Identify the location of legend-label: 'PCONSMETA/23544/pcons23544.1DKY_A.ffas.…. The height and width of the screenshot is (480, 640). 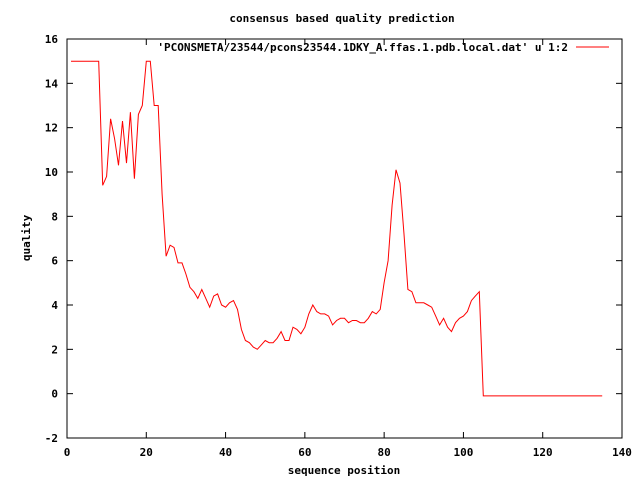
(362, 47).